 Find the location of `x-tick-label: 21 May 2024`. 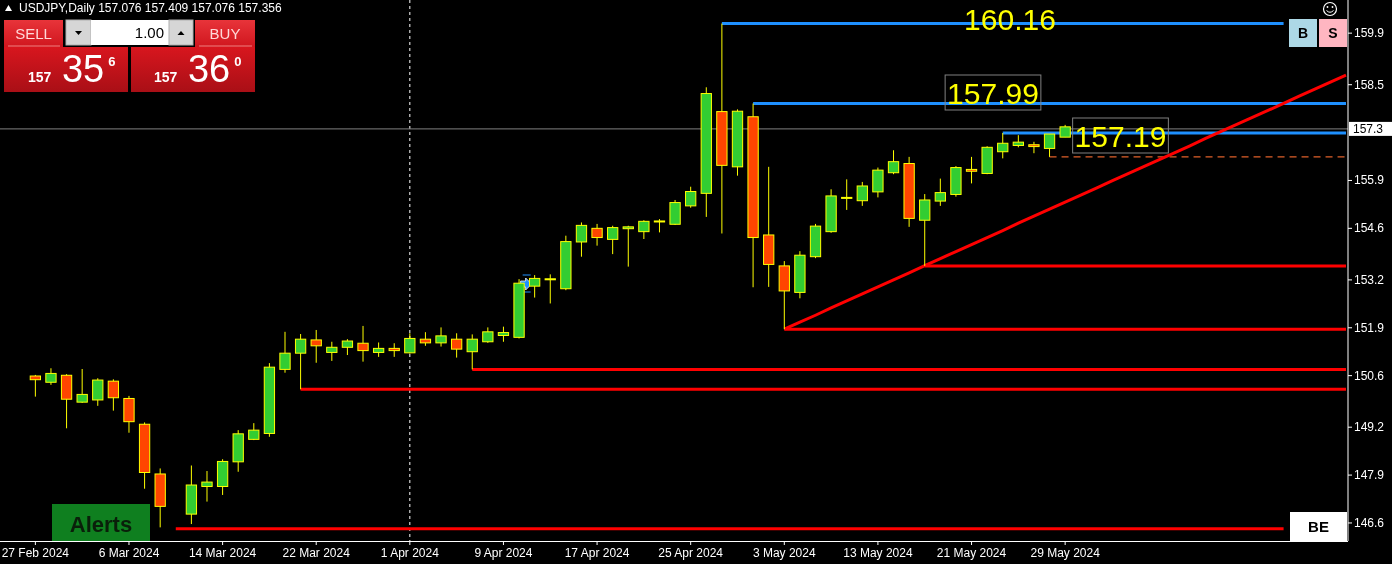

x-tick-label: 21 May 2024 is located at coordinates (971, 553).